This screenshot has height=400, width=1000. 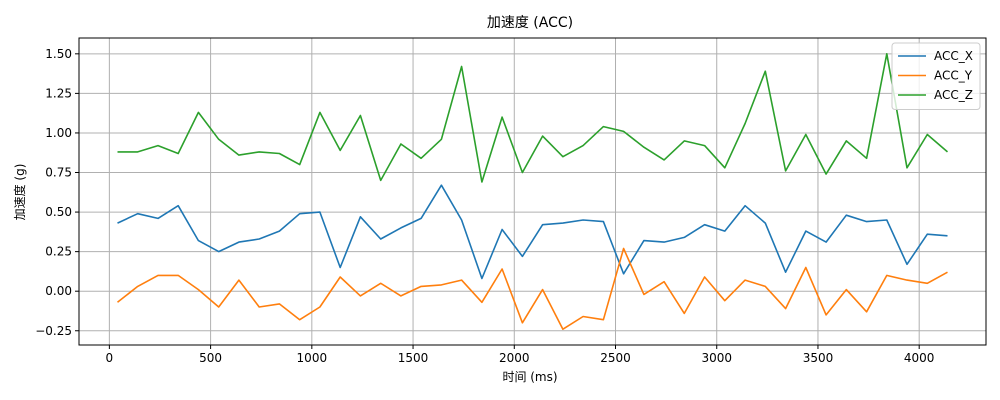 I want to click on y-tick-label: −0.25, so click(x=53, y=331).